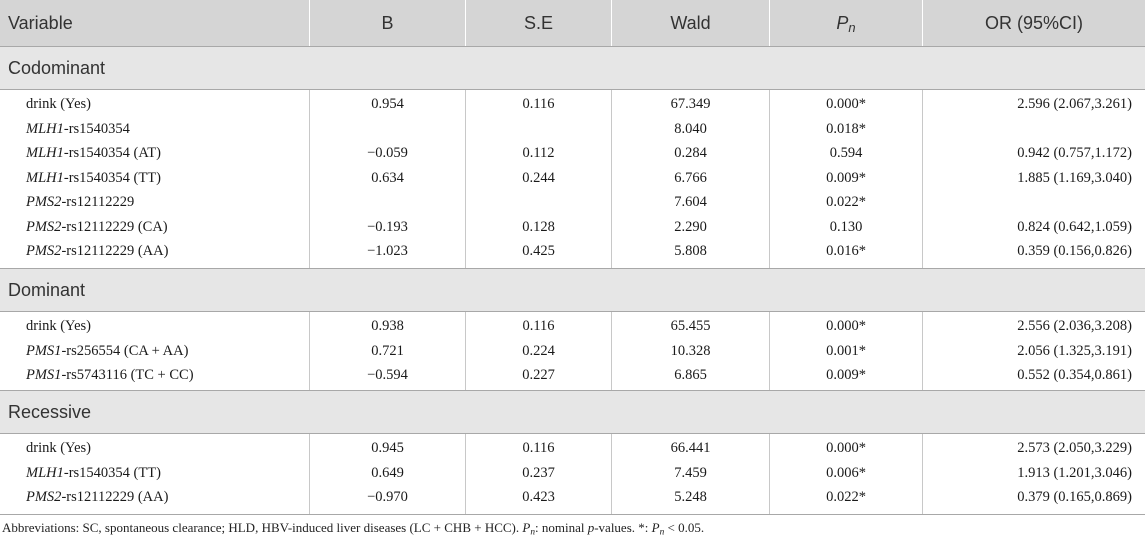  Describe the element at coordinates (684, 527) in the screenshot. I see `footnote-text: < 0.05.` at that location.